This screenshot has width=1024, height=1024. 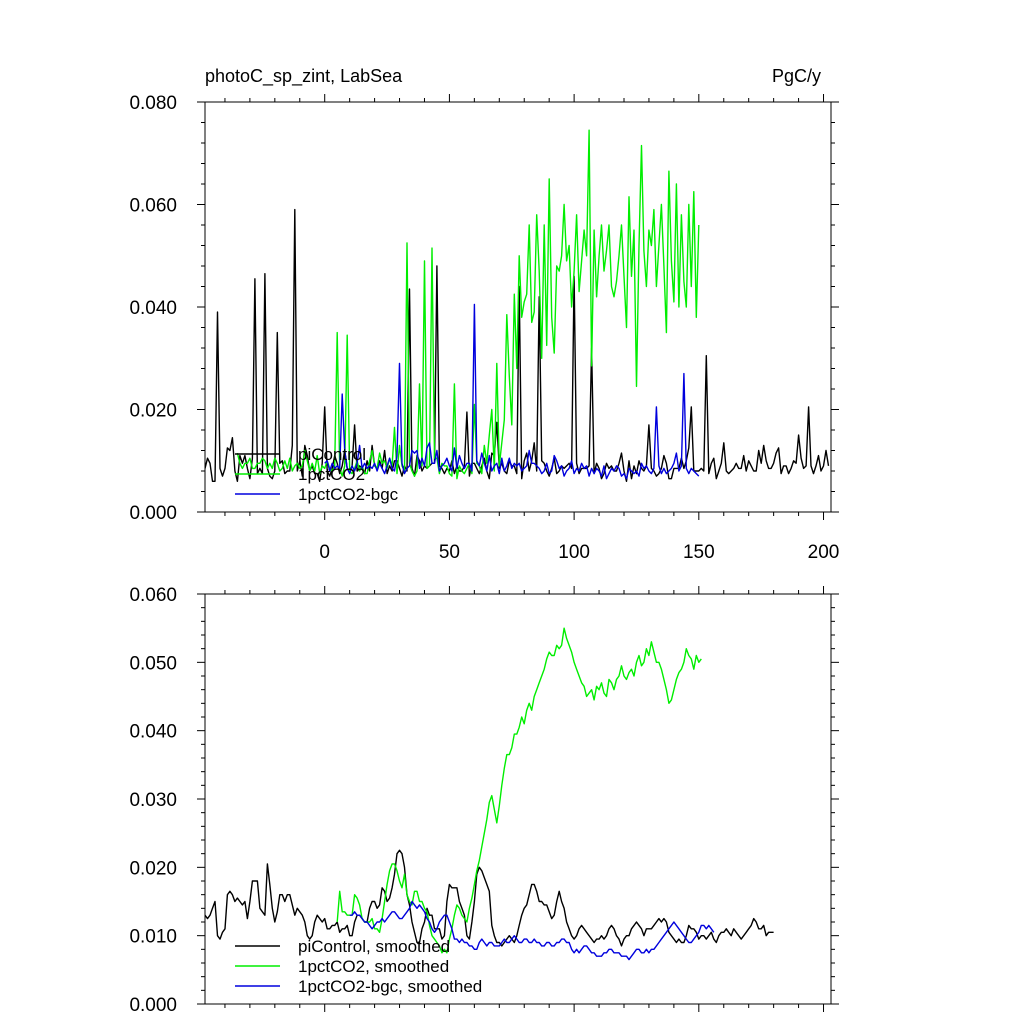 What do you see at coordinates (153, 663) in the screenshot?
I see `chart-1-ytick-label: 0.050` at bounding box center [153, 663].